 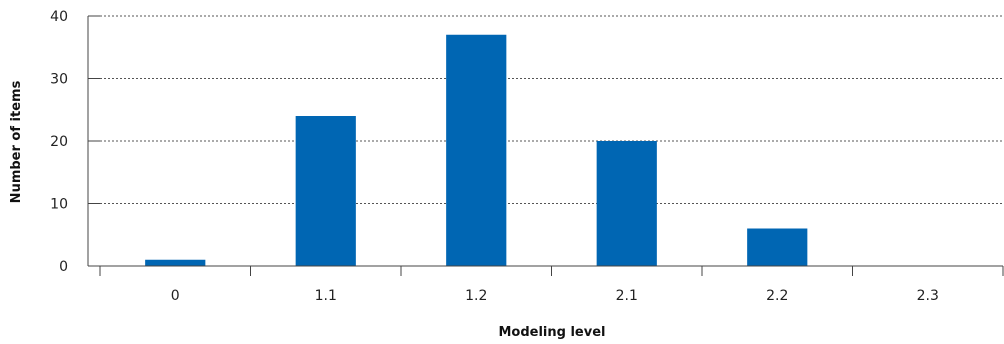 I want to click on y-tick-label: 30, so click(x=59, y=80).